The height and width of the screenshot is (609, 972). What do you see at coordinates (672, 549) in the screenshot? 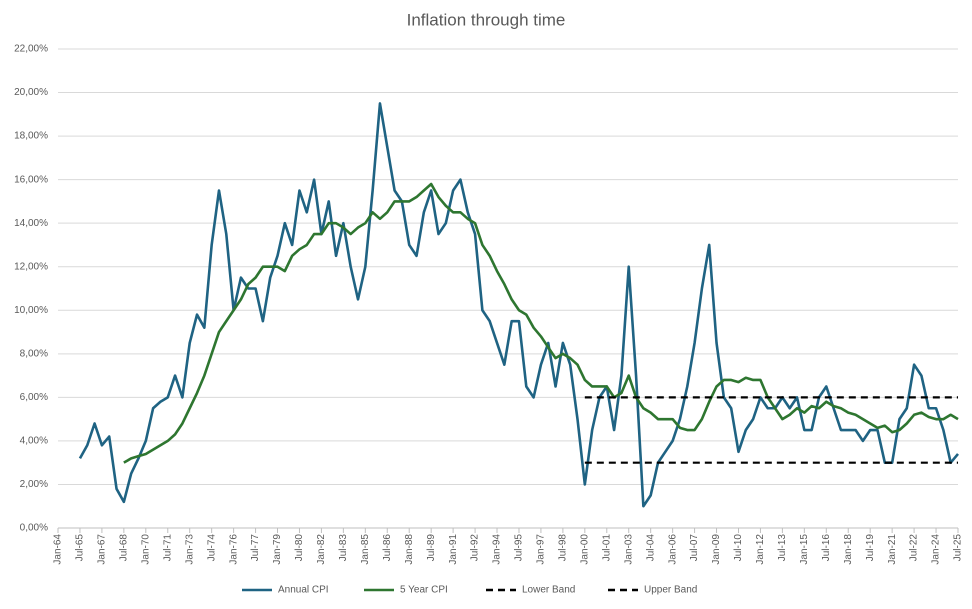
I see `x-tick-label: Jan-06` at bounding box center [672, 549].